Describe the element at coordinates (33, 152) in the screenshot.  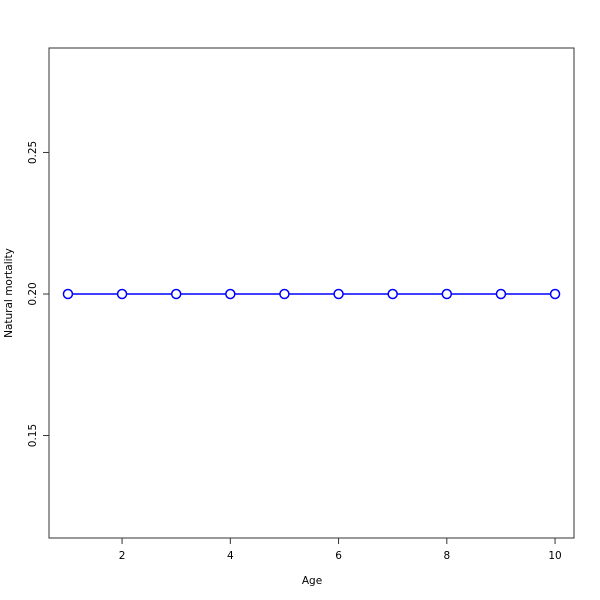
I see `y-tick-label: 0.25` at that location.